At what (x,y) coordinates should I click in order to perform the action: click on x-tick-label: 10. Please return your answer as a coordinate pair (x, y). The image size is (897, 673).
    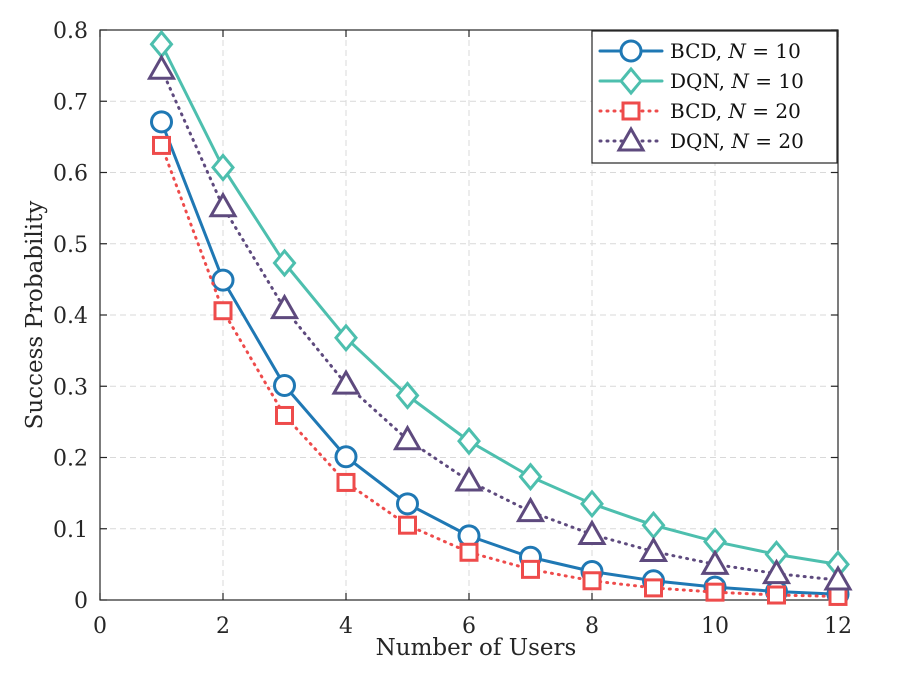
    Looking at the image, I should click on (715, 626).